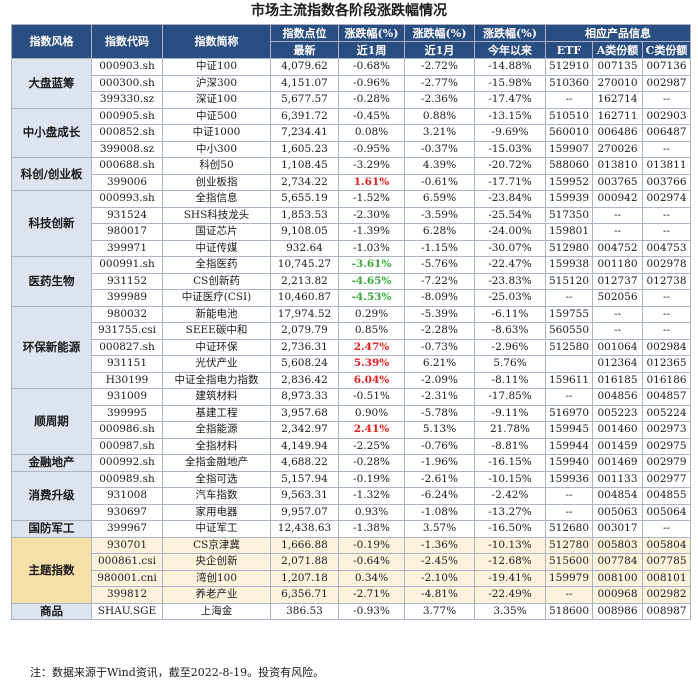 The image size is (698, 687). I want to click on a-share-code: 003765, so click(617, 182).